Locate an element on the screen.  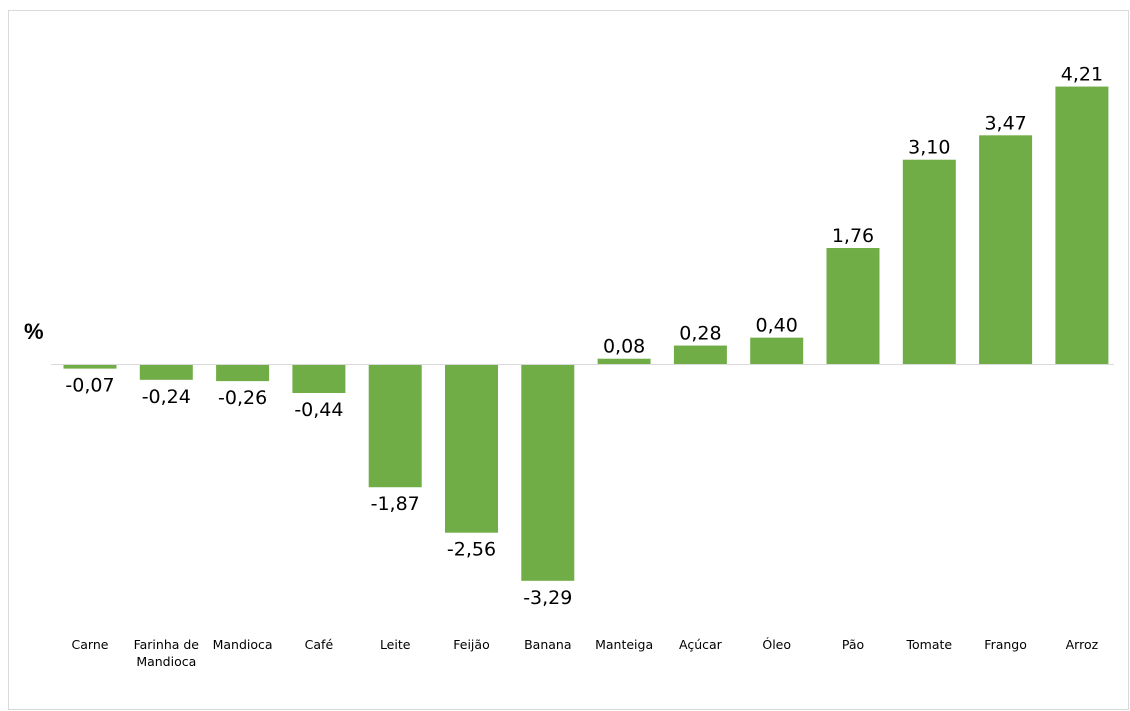
category-label-12: Frango is located at coordinates (1005, 644).